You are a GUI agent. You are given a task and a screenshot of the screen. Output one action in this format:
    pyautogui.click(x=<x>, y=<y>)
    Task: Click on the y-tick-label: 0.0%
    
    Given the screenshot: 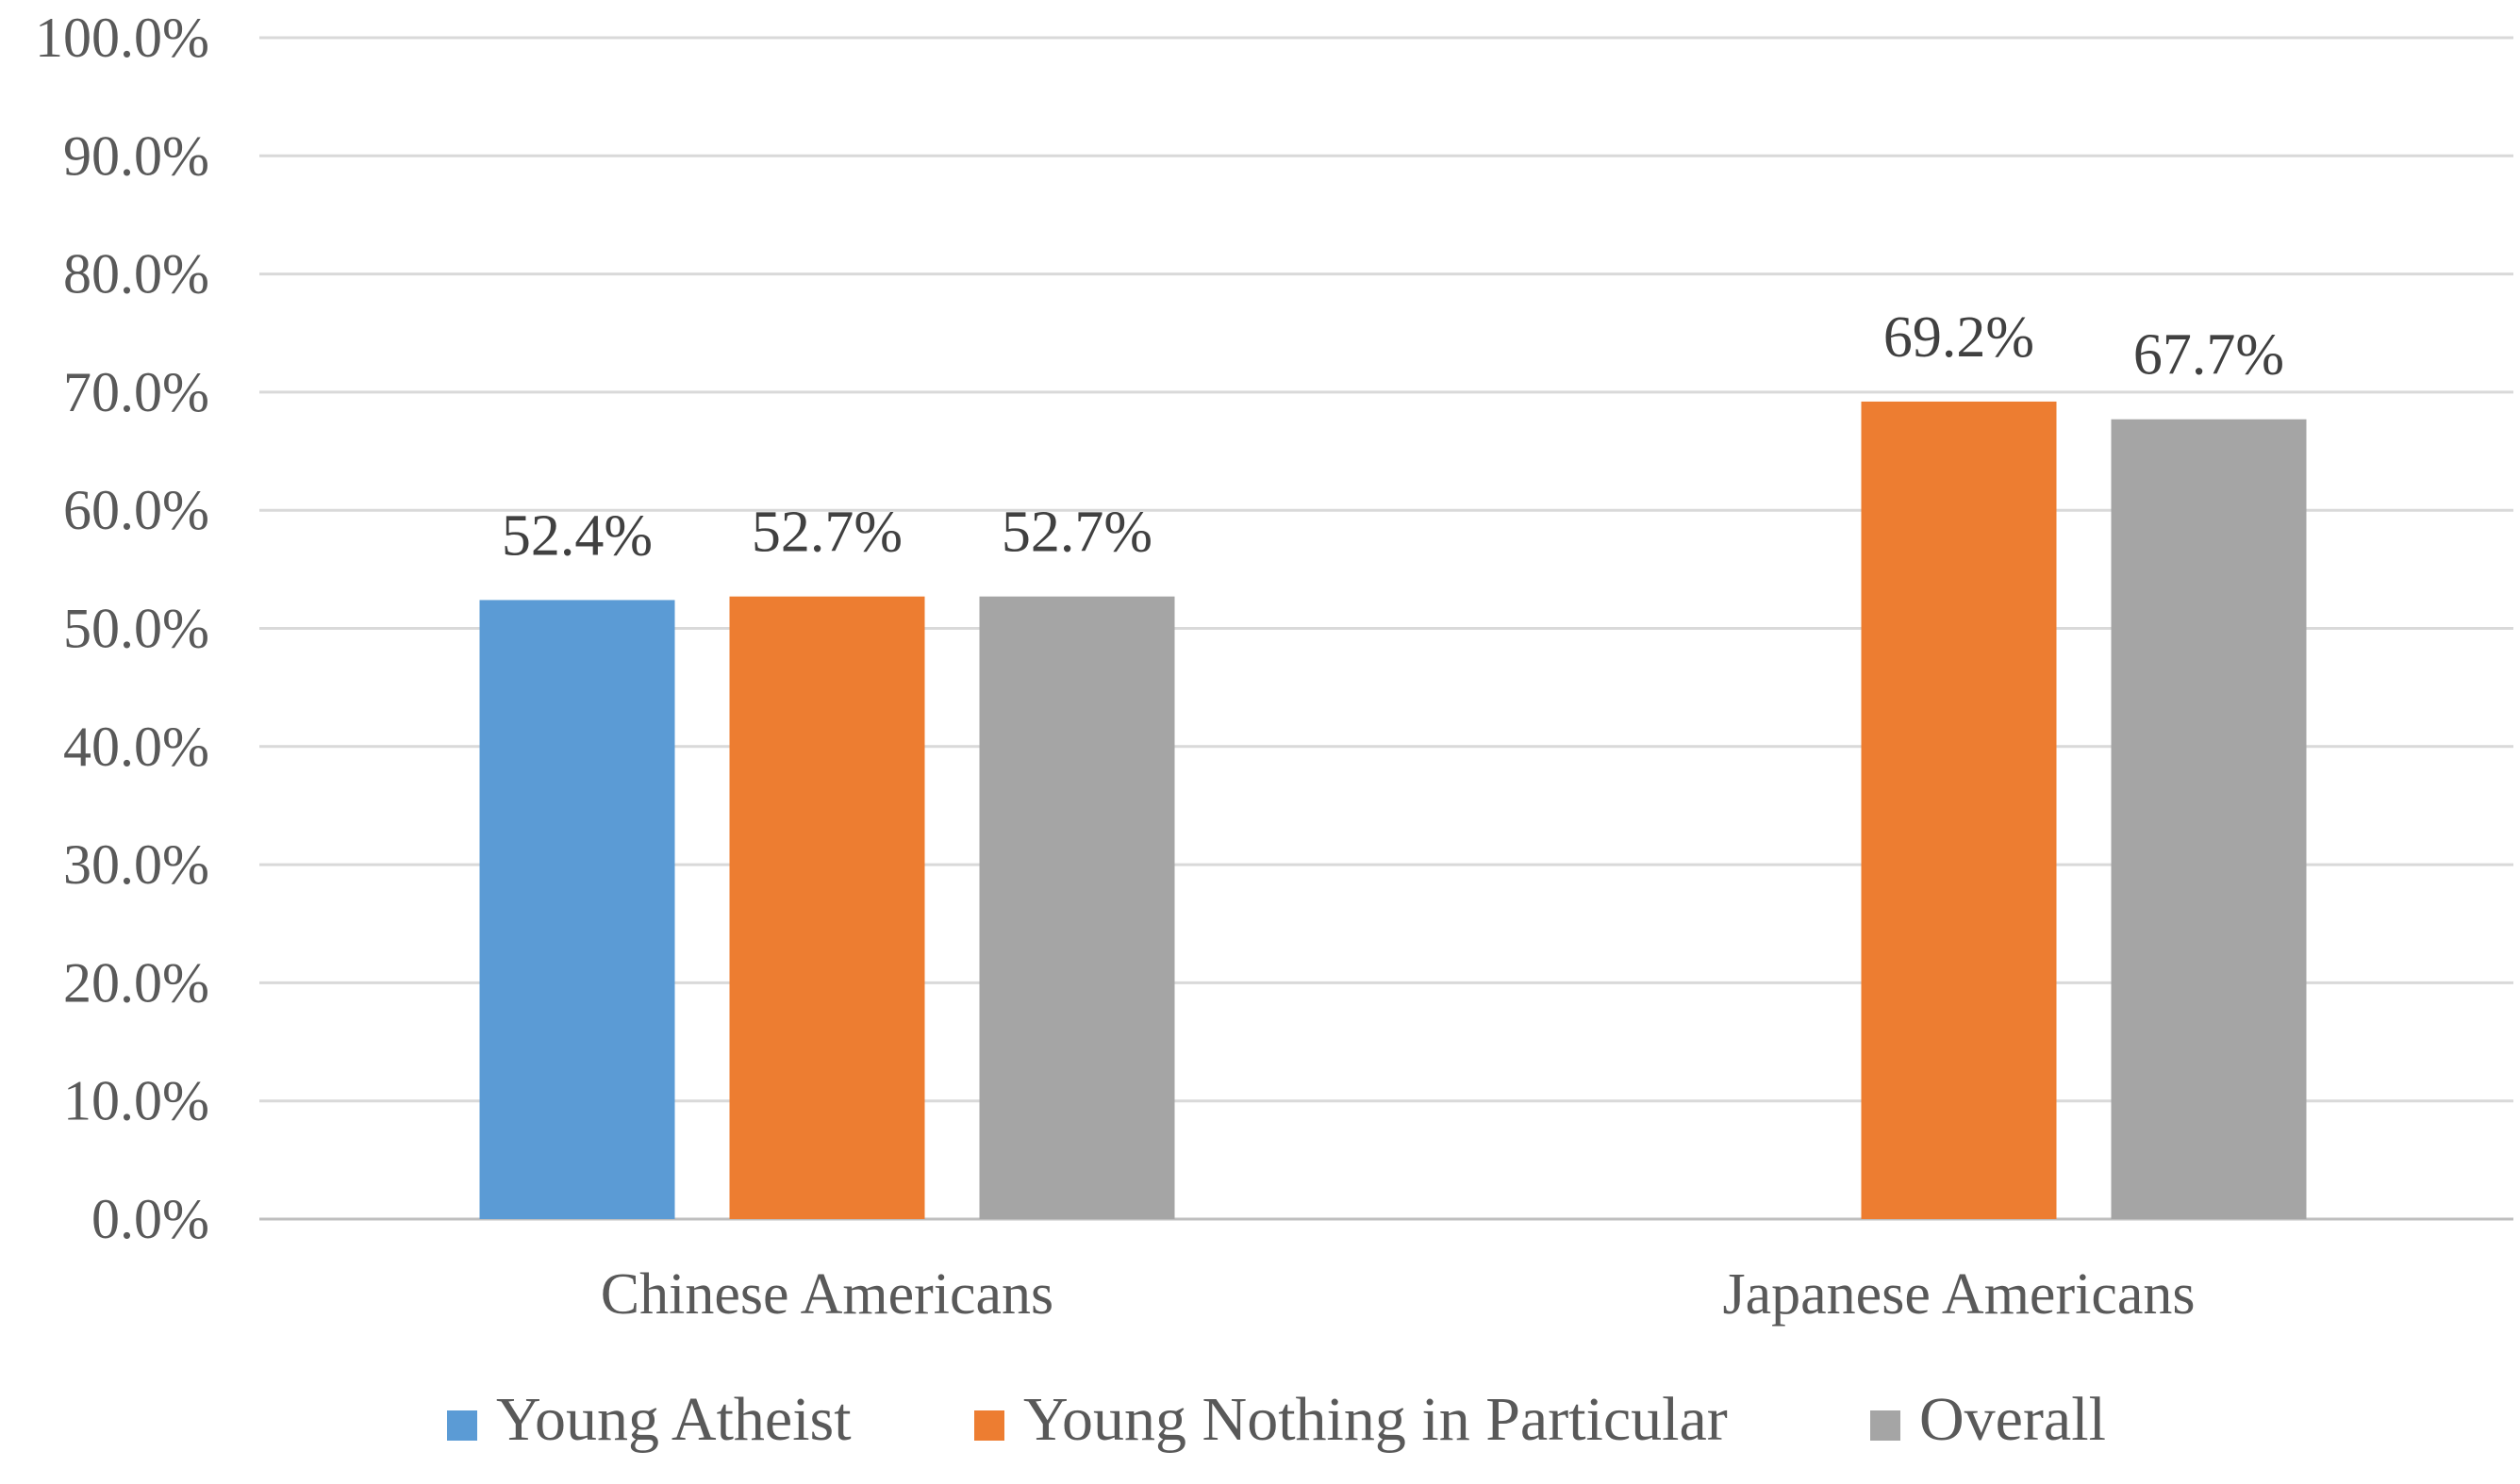 What is the action you would take?
    pyautogui.click(x=150, y=1219)
    